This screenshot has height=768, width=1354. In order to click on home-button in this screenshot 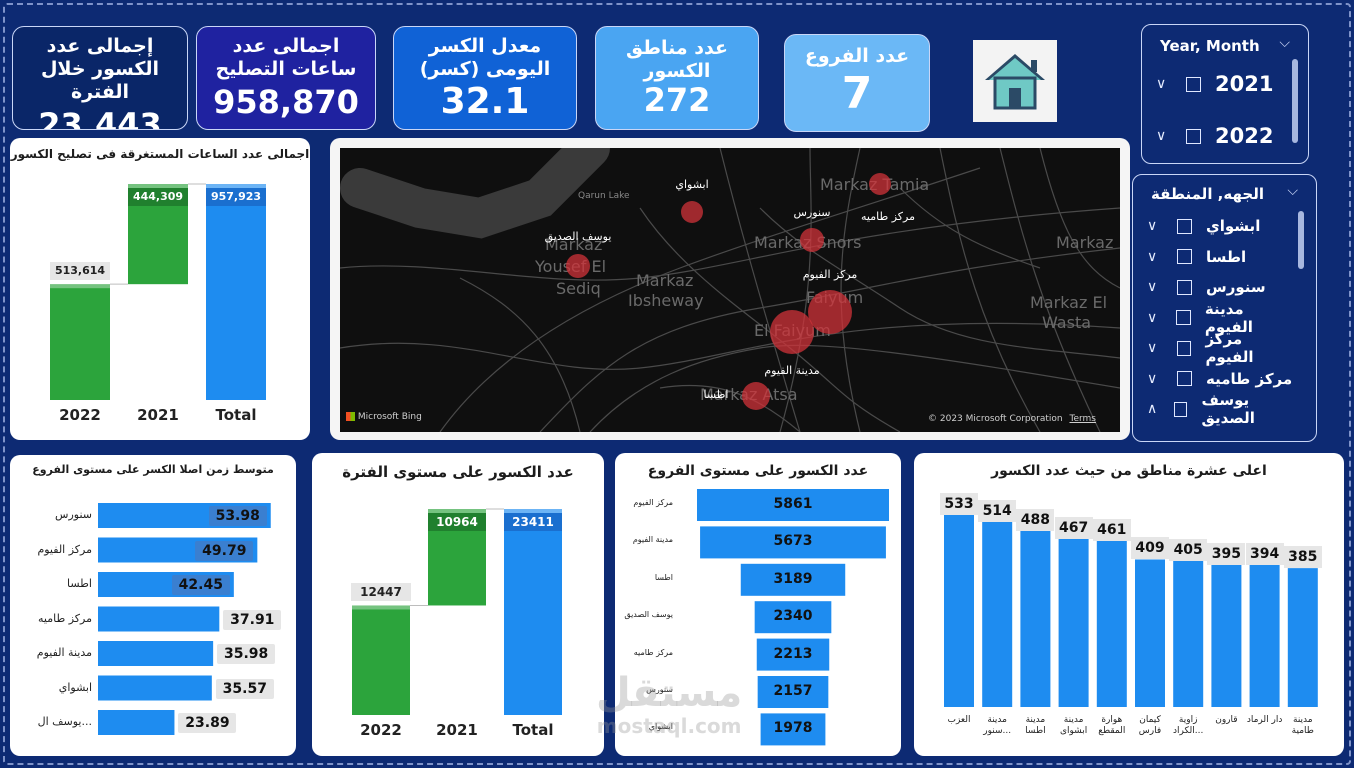, I will do `click(1015, 81)`.